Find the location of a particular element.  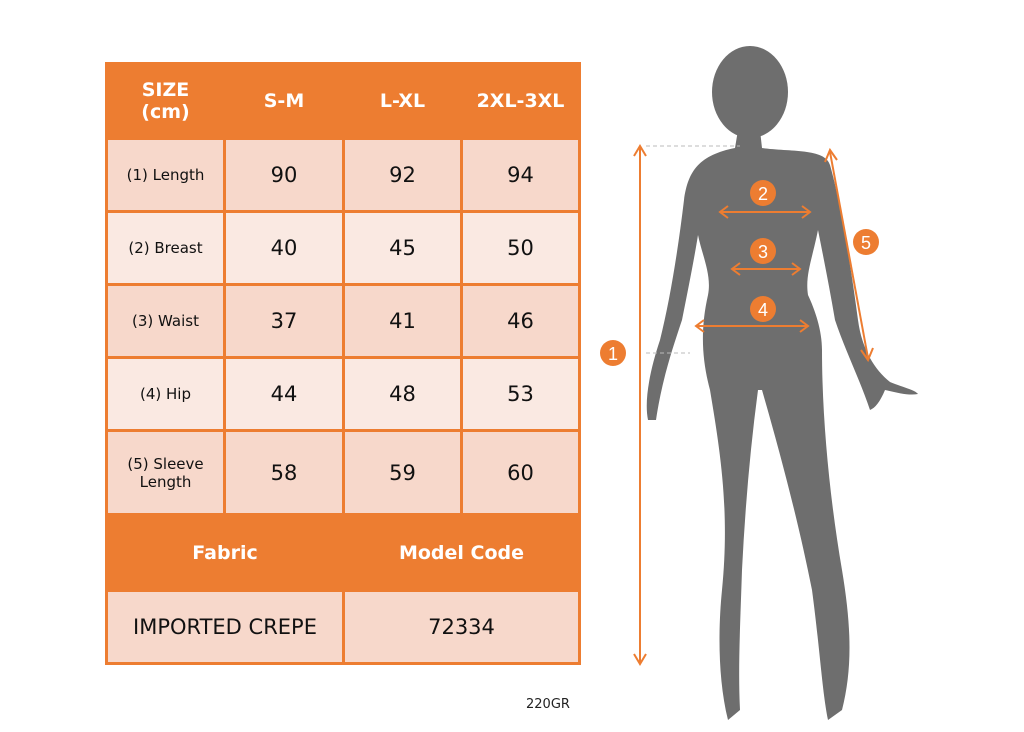

cell: 92 is located at coordinates (402, 175).